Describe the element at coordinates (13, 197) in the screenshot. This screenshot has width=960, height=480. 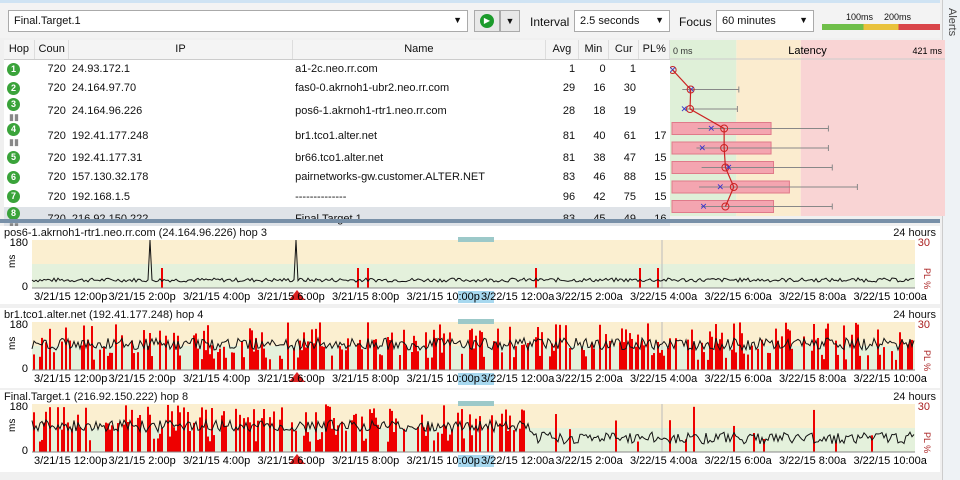
I see `hop-status-icon: 7` at that location.